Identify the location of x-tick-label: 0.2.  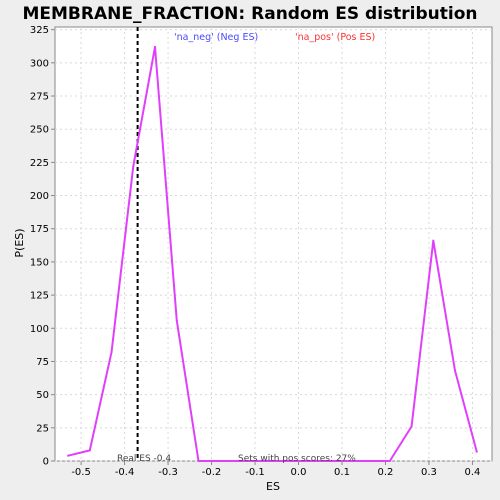
(386, 472).